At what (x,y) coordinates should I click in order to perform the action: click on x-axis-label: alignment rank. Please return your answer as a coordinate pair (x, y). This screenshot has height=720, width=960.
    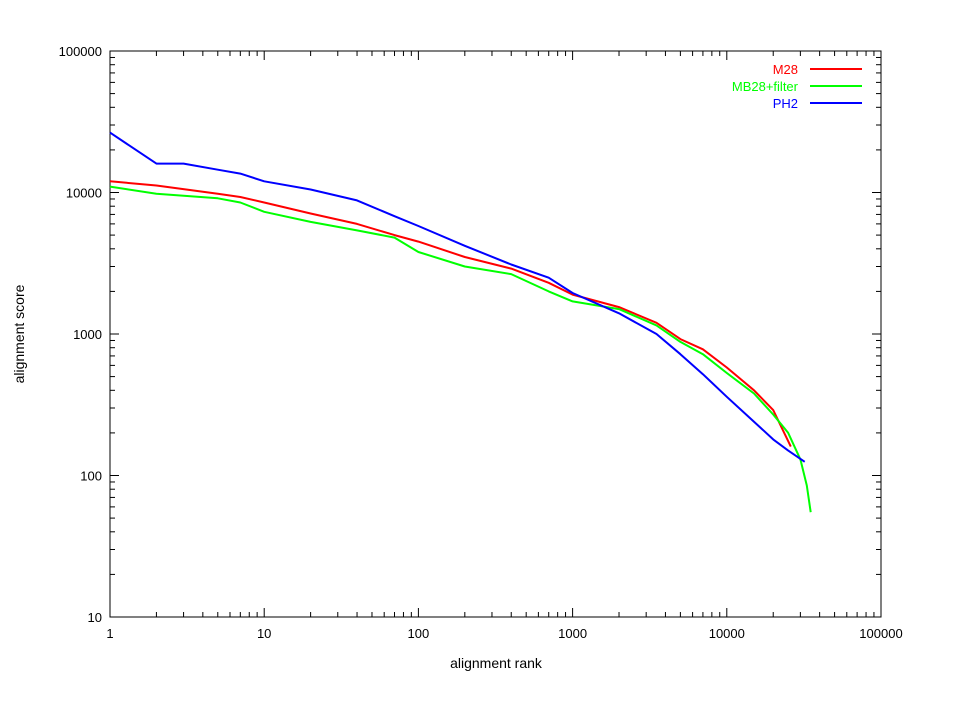
    Looking at the image, I should click on (496, 663).